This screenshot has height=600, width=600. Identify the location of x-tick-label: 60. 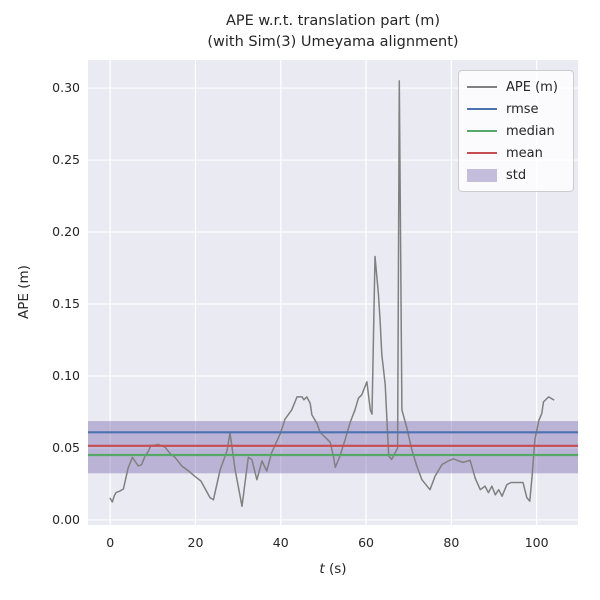
(366, 542).